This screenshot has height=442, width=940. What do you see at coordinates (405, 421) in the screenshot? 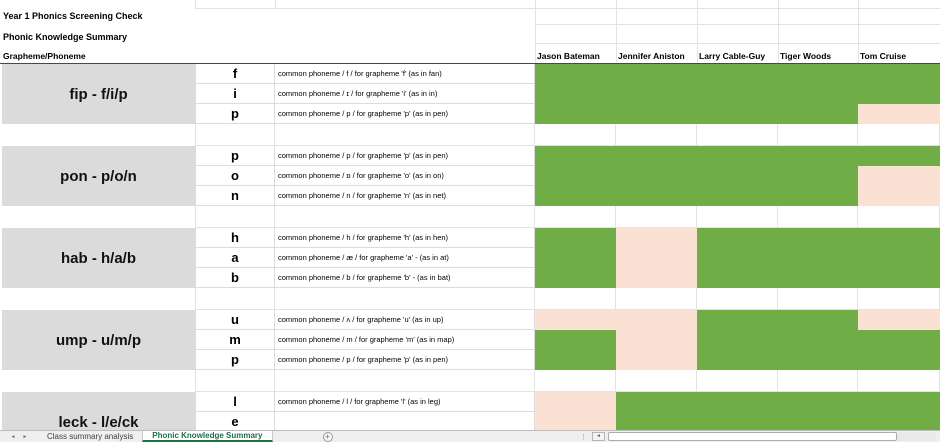
I see `phoneme-description-cell` at bounding box center [405, 421].